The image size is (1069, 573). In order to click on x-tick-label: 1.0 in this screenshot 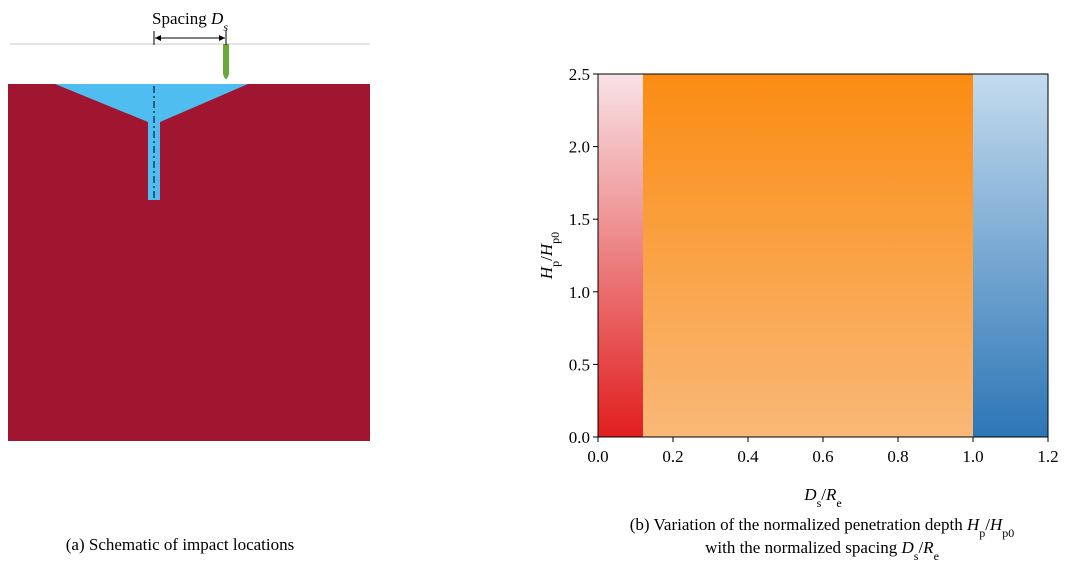, I will do `click(972, 456)`.